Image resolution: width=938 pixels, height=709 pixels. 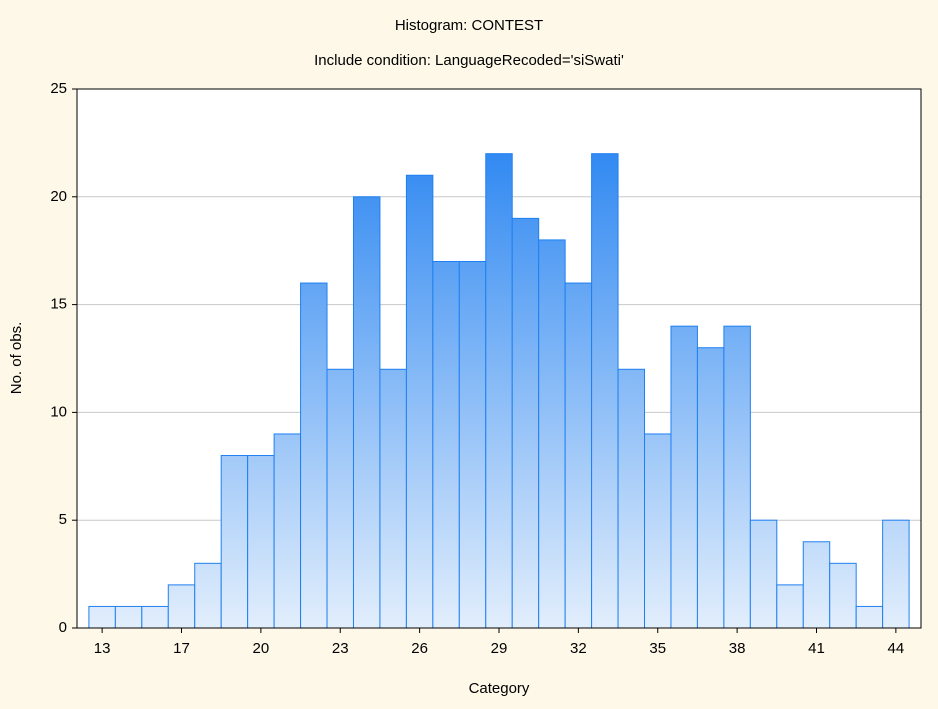 I want to click on x-tick-label: 35, so click(x=657, y=648).